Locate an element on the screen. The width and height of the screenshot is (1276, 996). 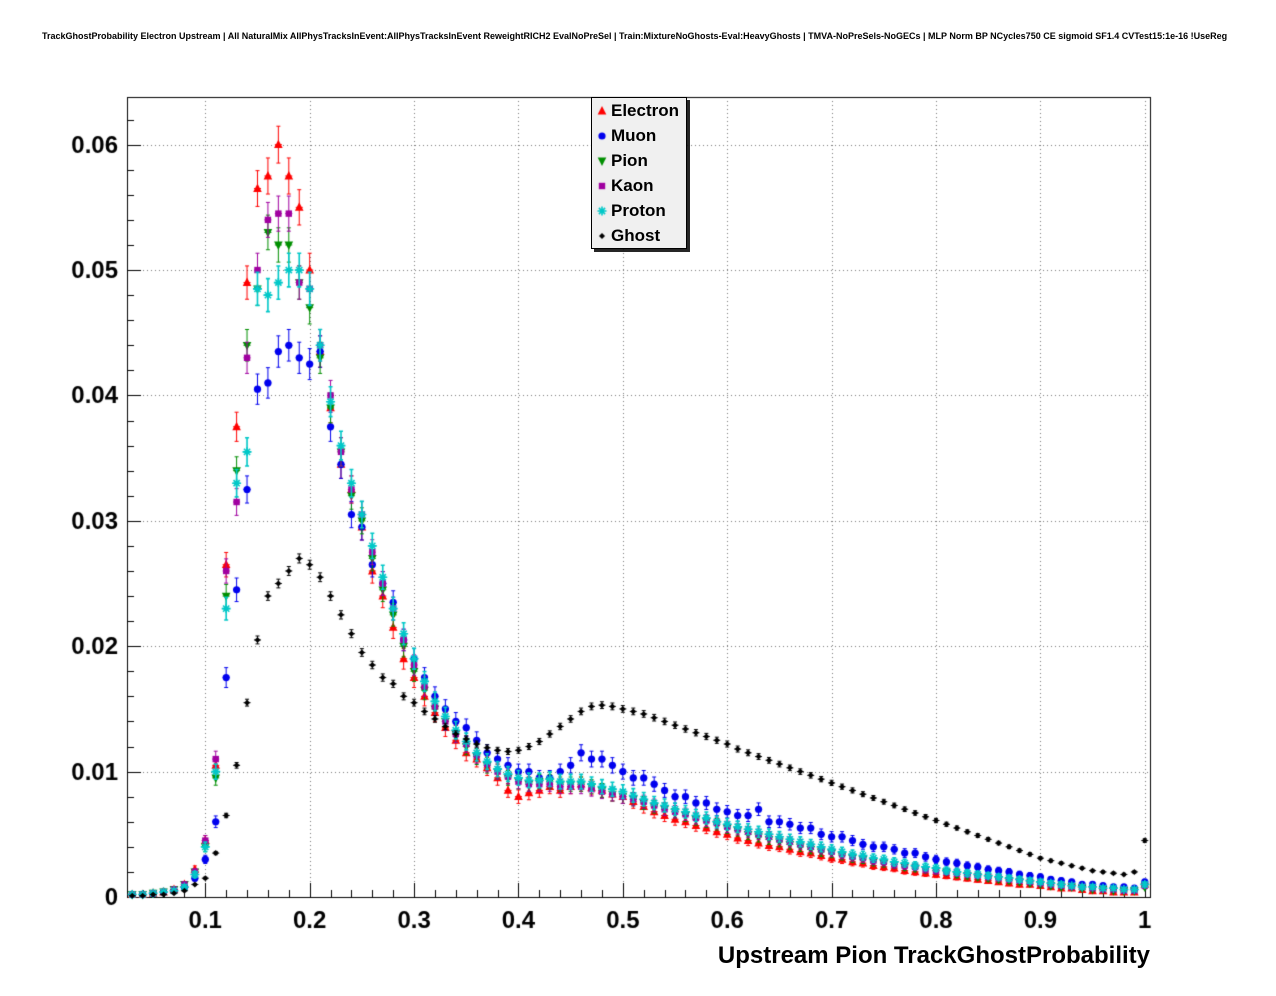
legend-label: Ghost is located at coordinates (636, 235).